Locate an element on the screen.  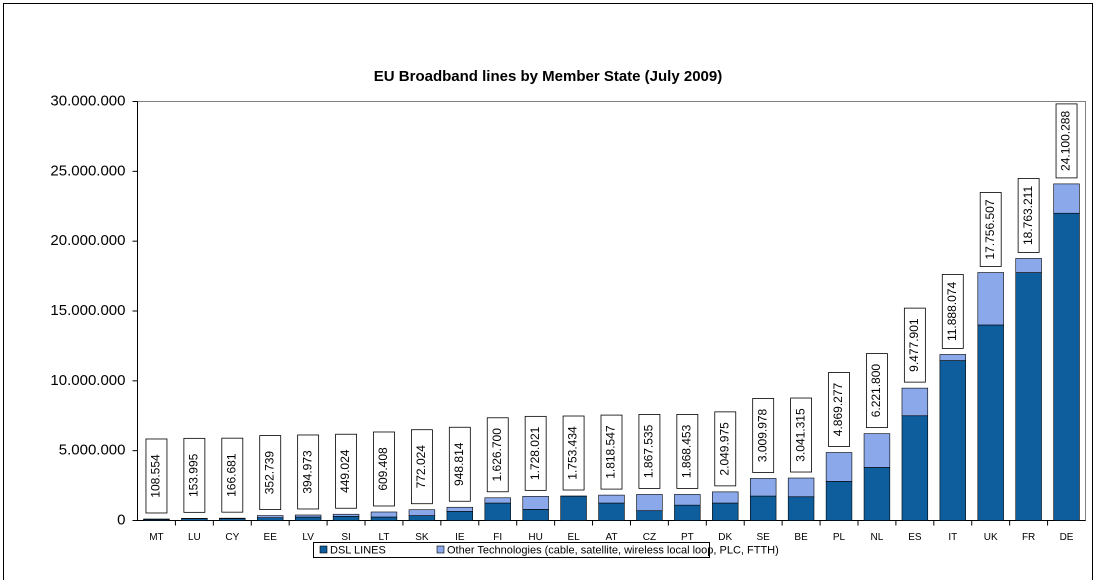
x-tick-label: LT is located at coordinates (384, 537).